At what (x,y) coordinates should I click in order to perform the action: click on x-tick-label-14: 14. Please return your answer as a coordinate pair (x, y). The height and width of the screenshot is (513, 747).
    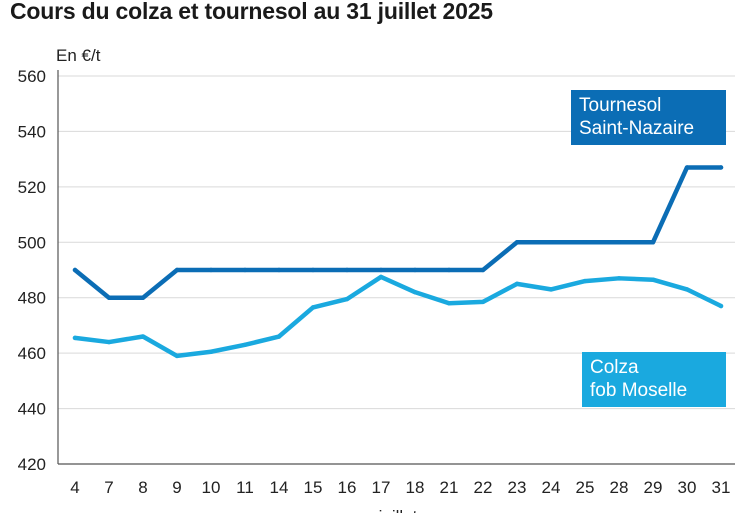
    Looking at the image, I should click on (279, 487).